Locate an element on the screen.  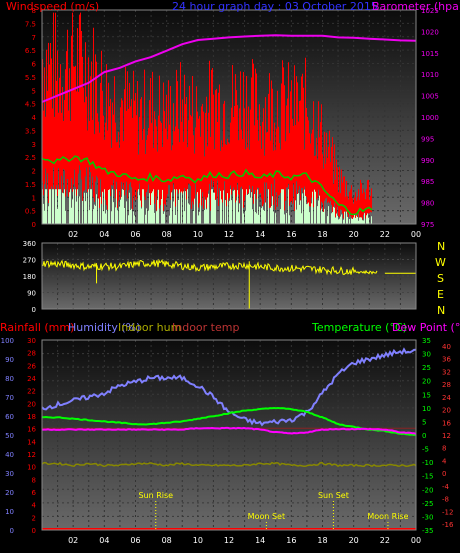
humidity-y-tick: 10 is located at coordinates (9, 512).